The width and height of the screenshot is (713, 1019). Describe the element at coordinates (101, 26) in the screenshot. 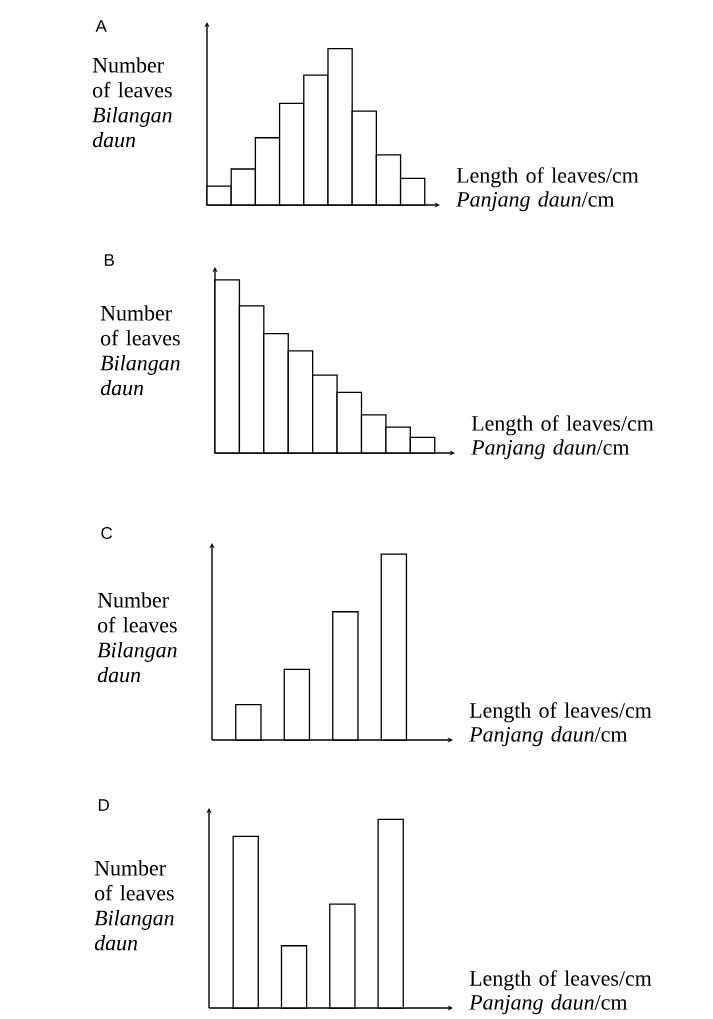

I see `chart-title: A` at that location.